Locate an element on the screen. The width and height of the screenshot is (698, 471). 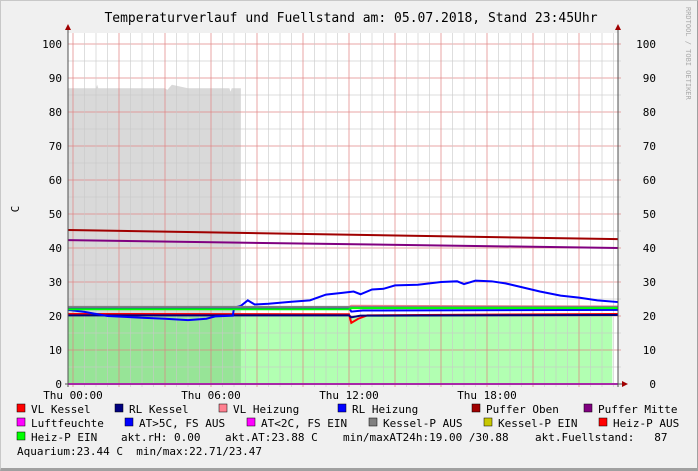
y-tick-label-left: 10 is located at coordinates (55, 350).